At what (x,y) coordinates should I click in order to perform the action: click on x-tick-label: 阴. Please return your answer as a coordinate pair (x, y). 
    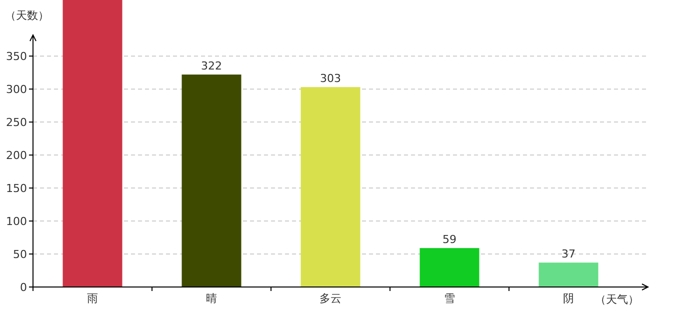
    Looking at the image, I should click on (568, 298).